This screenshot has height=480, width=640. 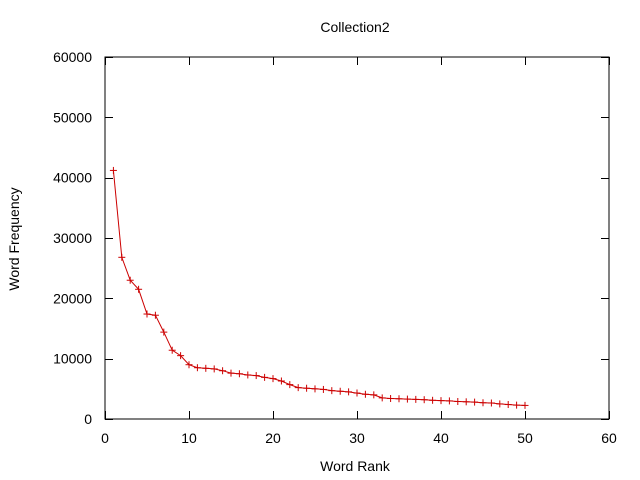 I want to click on x-tick-label: 50, so click(x=525, y=438).